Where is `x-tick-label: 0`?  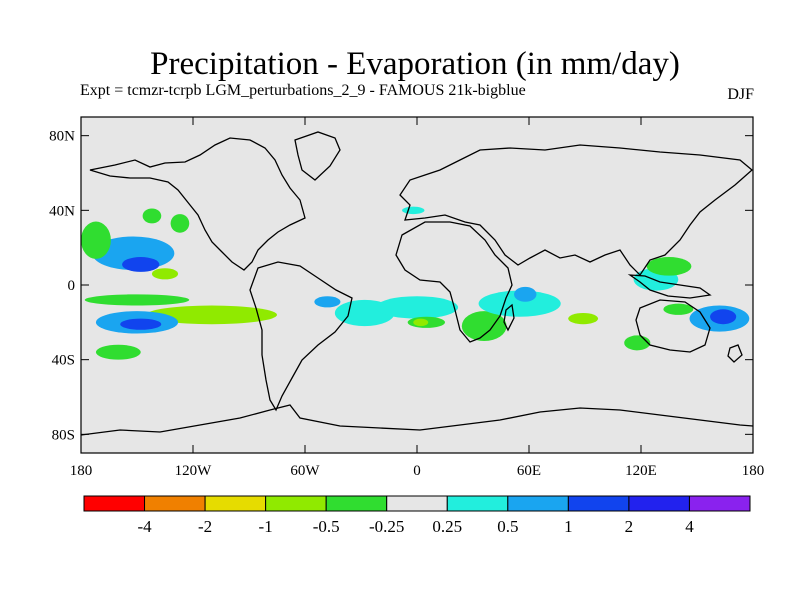 x-tick-label: 0 is located at coordinates (417, 471).